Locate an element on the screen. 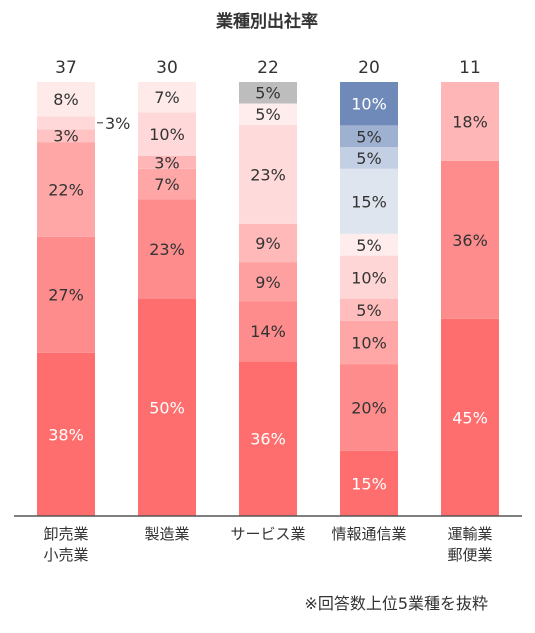 This screenshot has width=535, height=633. data-label: 27% is located at coordinates (66, 295).